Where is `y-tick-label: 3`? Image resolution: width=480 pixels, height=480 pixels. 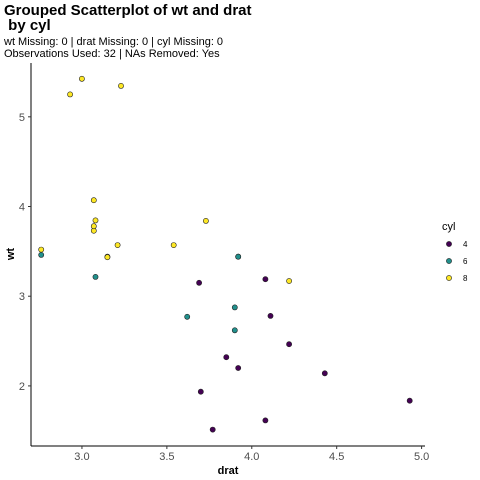 y-tick-label: 3 is located at coordinates (22, 297).